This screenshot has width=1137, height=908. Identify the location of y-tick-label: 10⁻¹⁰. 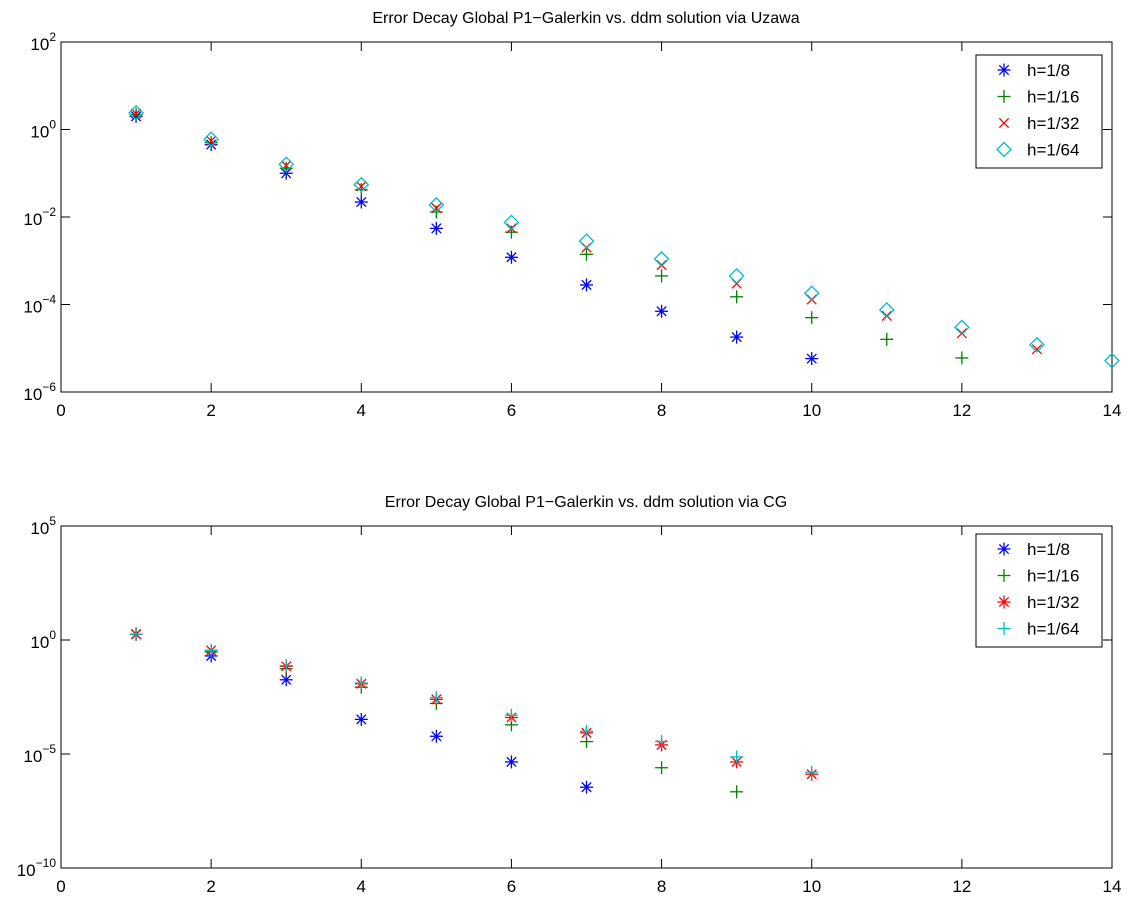
(37, 868).